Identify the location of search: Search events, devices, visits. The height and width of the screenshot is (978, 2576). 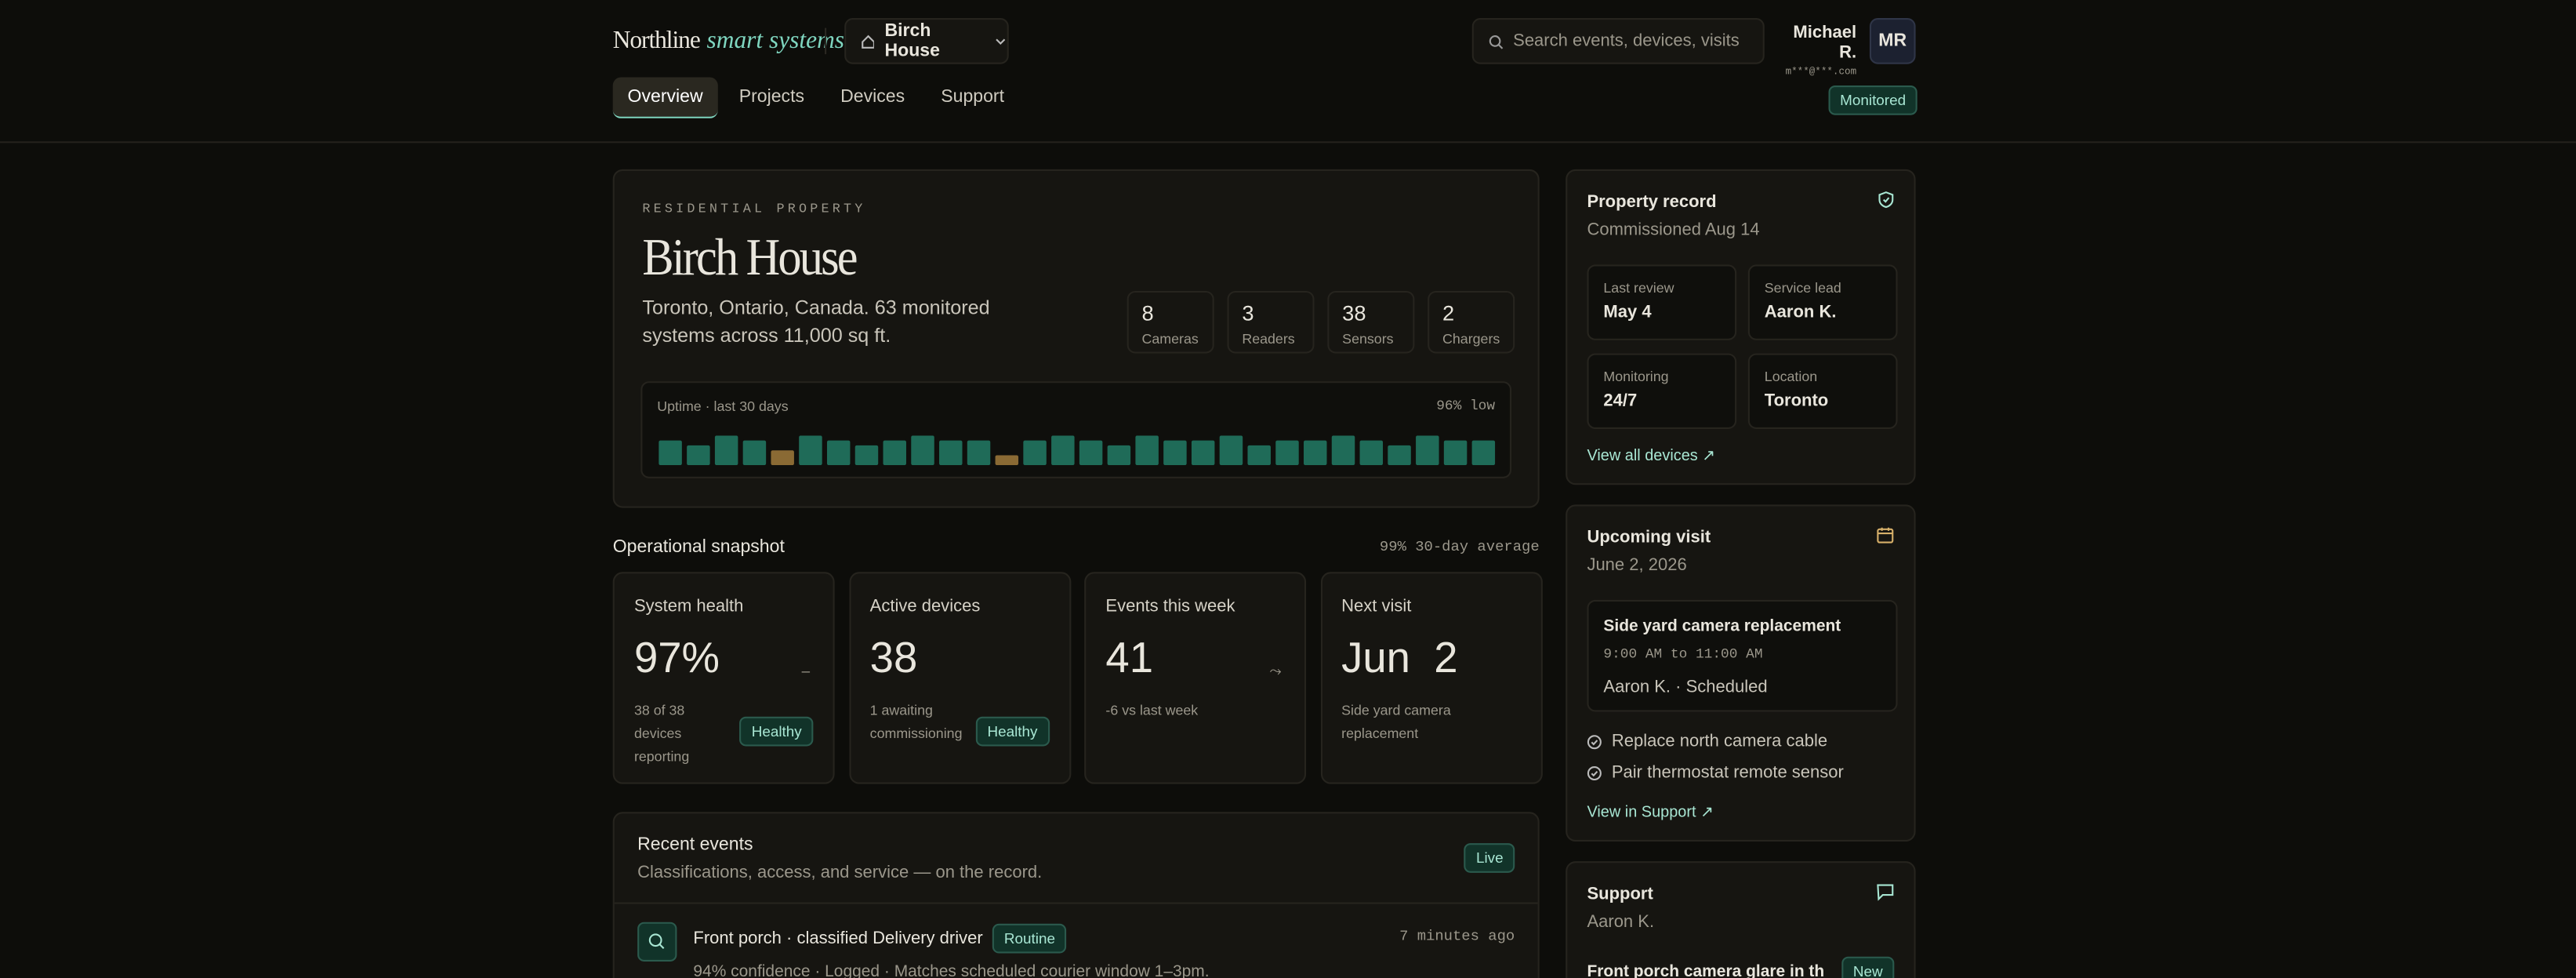
(1618, 41).